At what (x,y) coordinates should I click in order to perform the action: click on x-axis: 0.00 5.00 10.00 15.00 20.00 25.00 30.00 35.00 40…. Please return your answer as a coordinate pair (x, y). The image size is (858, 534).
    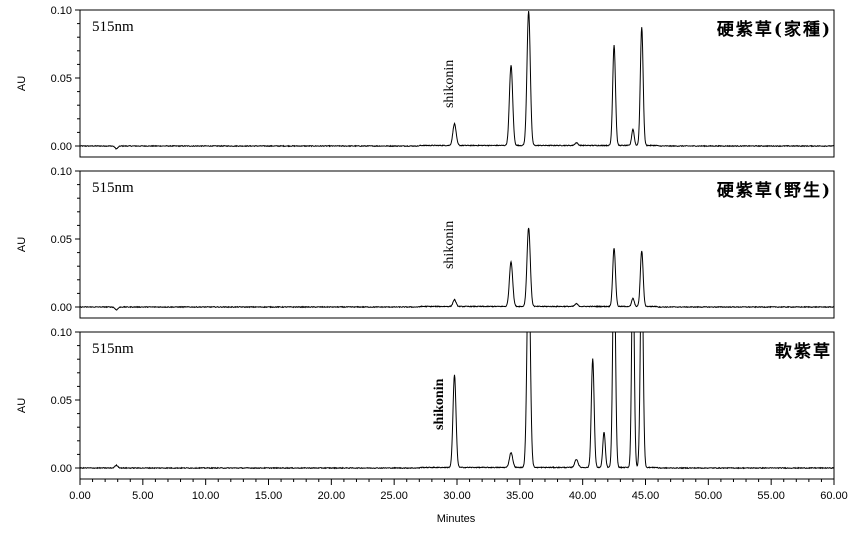
    Looking at the image, I should click on (458, 490).